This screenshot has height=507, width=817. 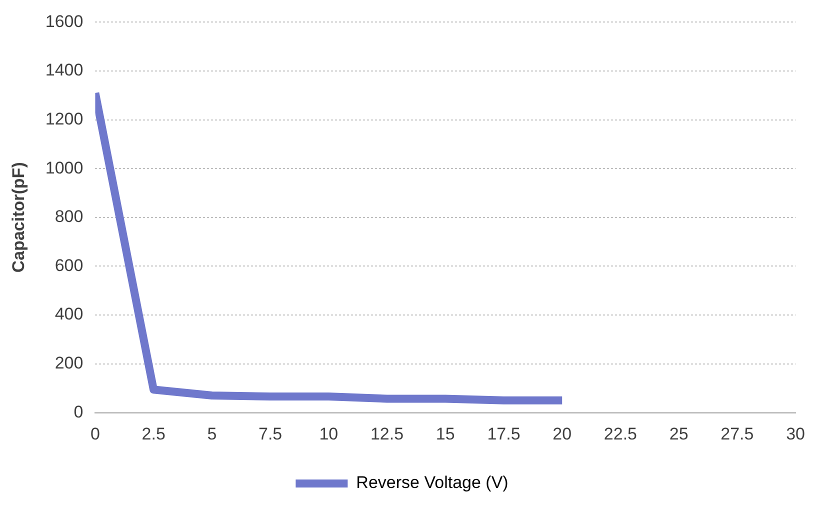 What do you see at coordinates (270, 434) in the screenshot?
I see `x-tick-label: 7.5` at bounding box center [270, 434].